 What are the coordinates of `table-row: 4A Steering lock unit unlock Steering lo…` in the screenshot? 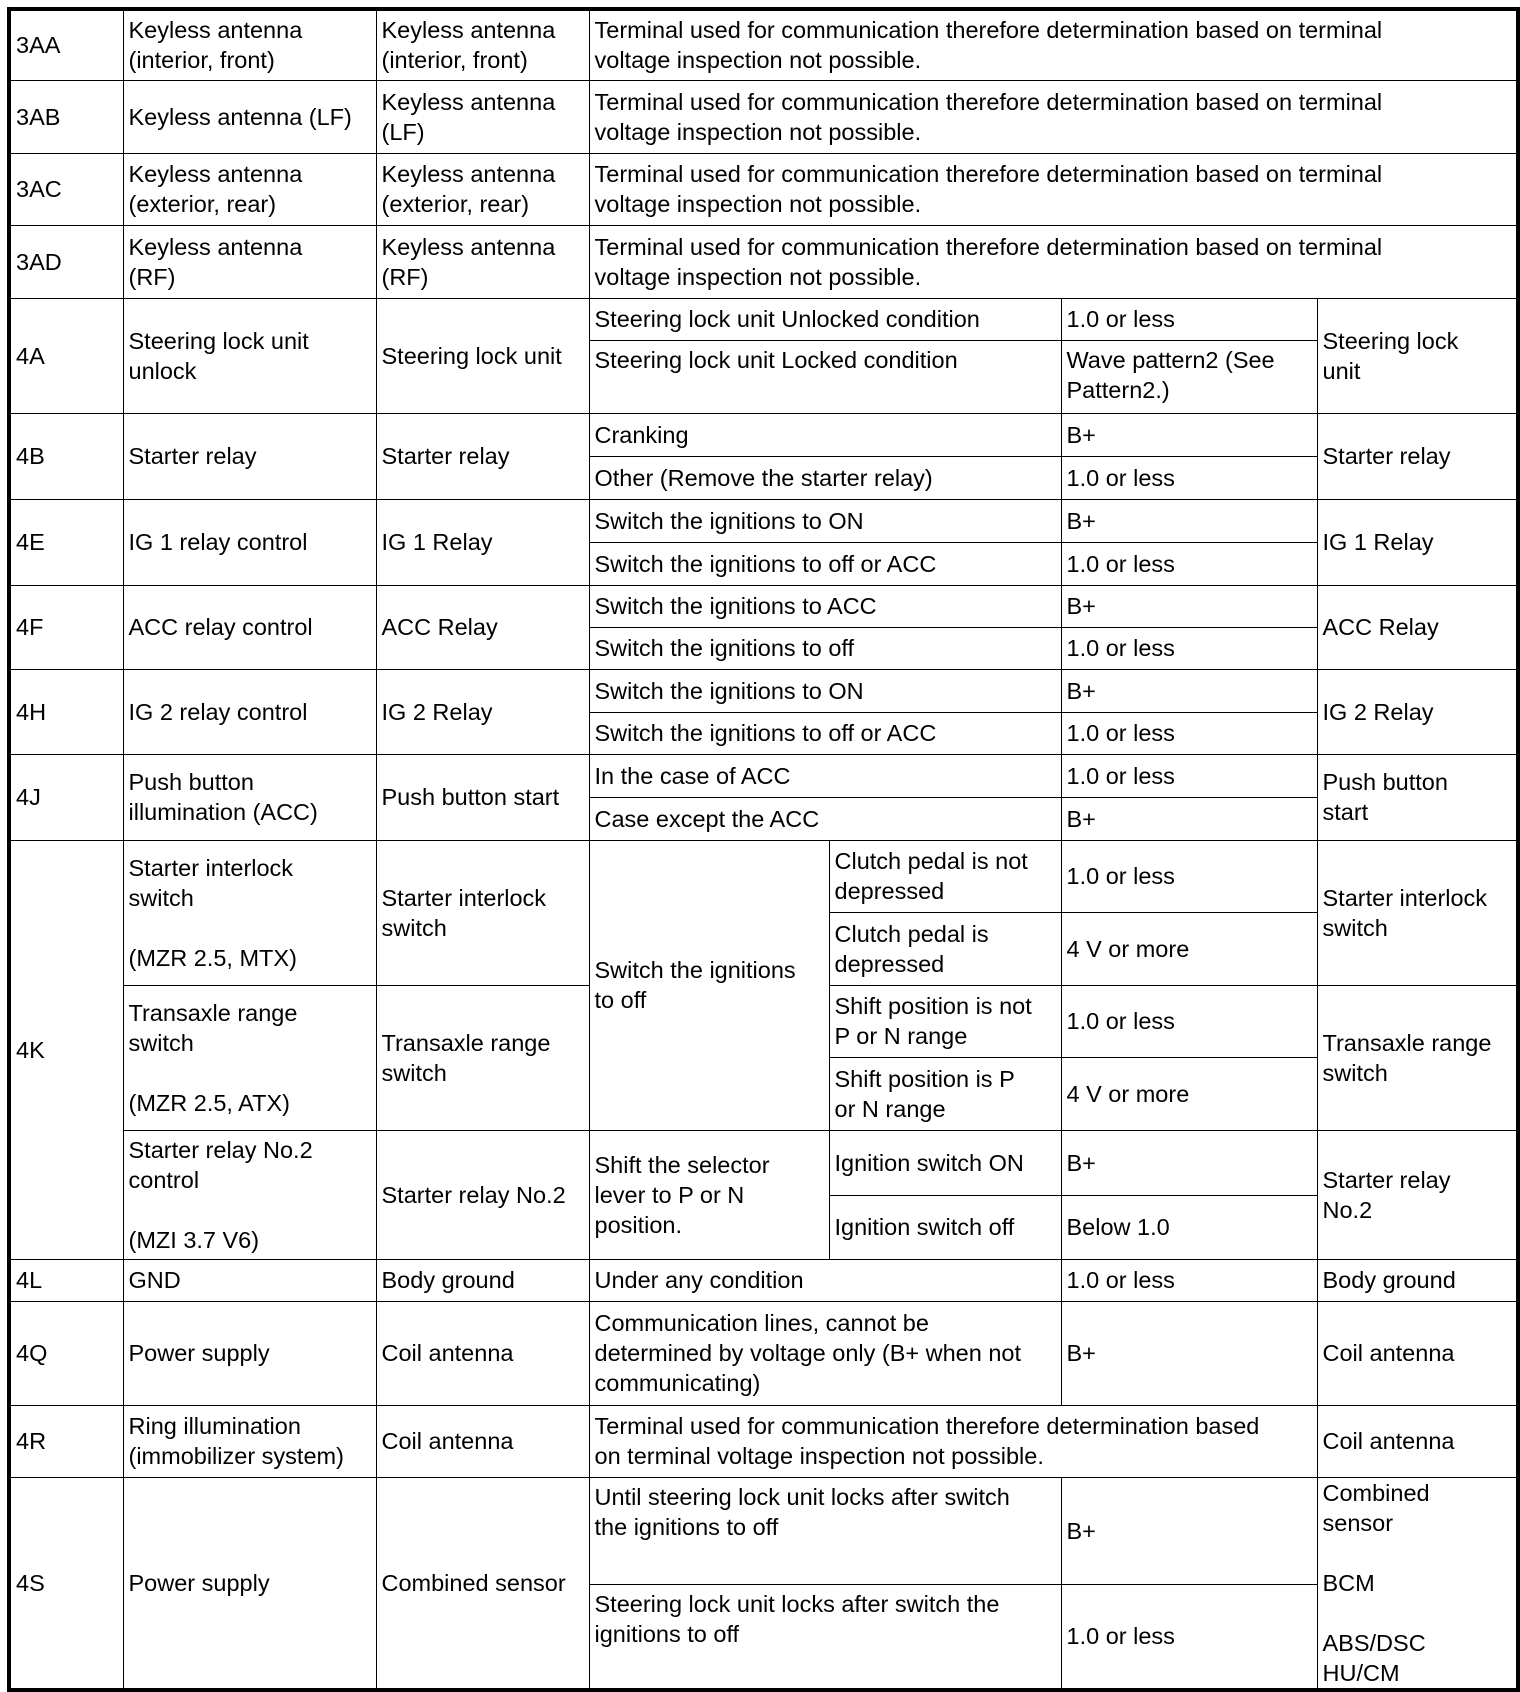 It's located at (763, 355).